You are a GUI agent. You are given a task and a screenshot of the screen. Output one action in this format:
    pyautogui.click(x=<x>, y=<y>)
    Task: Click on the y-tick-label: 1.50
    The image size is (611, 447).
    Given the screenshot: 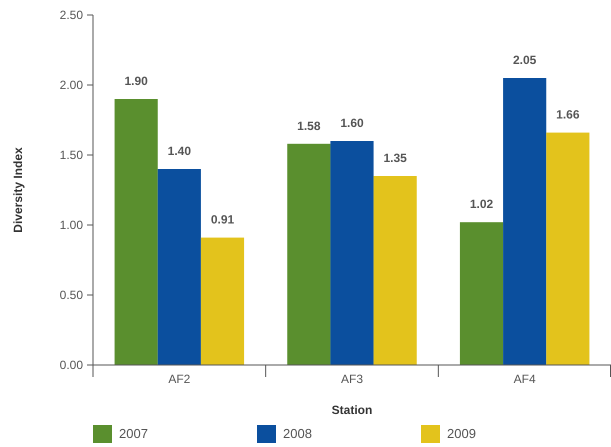 What is the action you would take?
    pyautogui.click(x=72, y=155)
    